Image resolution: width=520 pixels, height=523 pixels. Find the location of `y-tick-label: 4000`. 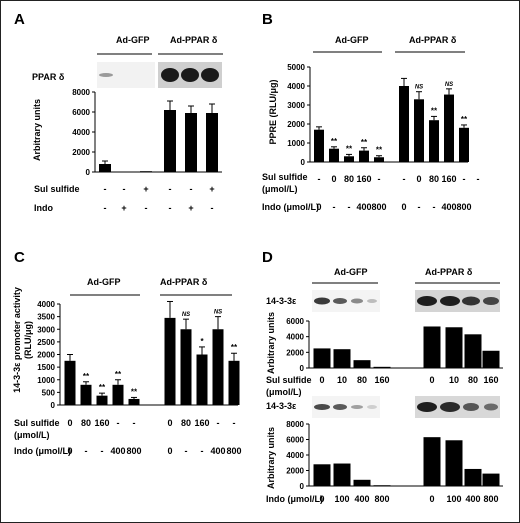

y-tick-label: 4000 is located at coordinates (296, 86).